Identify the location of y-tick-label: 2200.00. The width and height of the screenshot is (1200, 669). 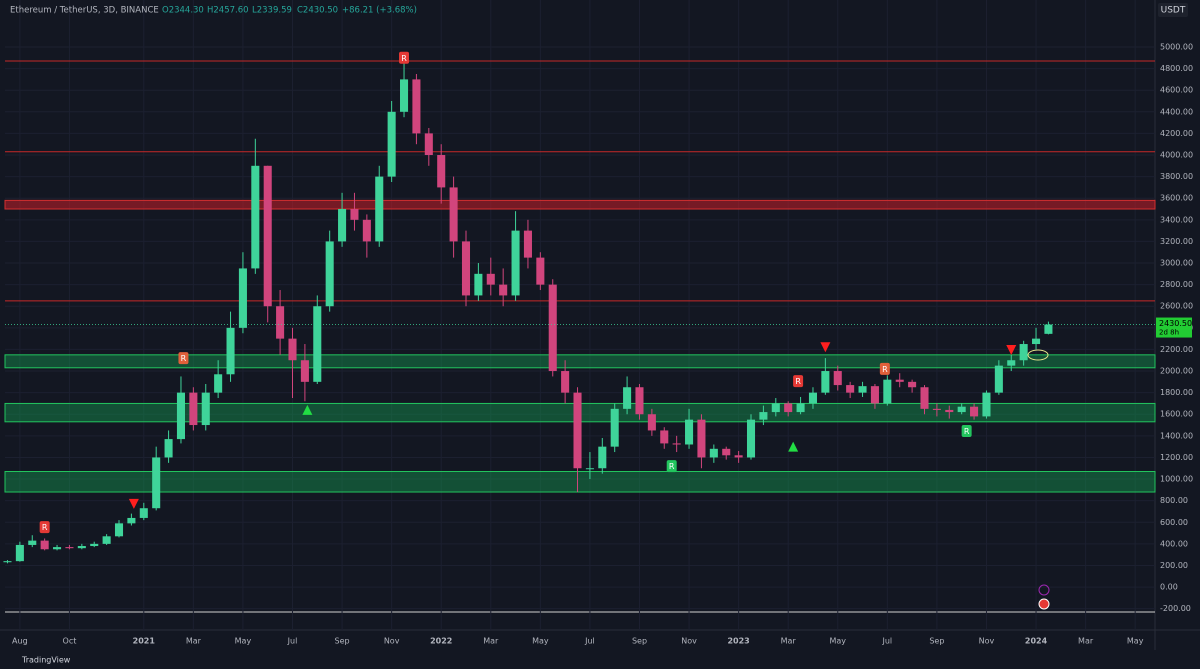
(1176, 349).